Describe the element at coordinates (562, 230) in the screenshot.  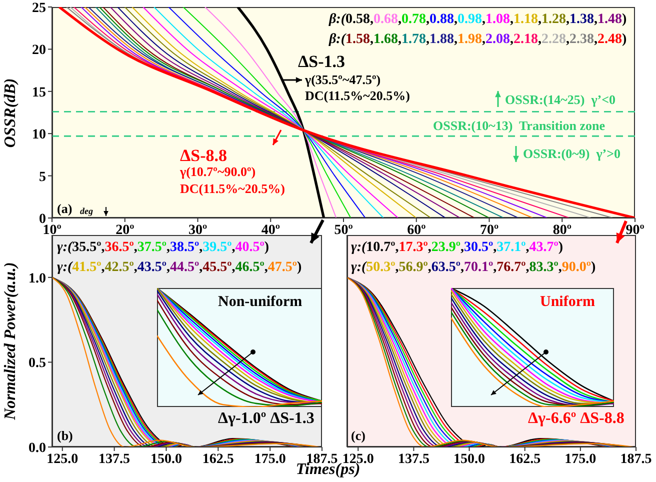
I see `x-tick-label: 80º` at that location.